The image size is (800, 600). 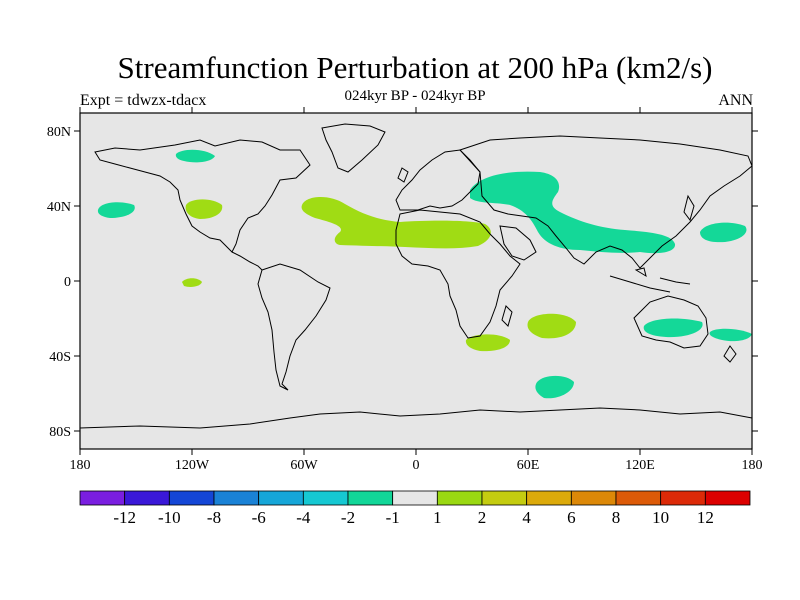 I want to click on colorbar-label: -12, so click(x=124, y=517).